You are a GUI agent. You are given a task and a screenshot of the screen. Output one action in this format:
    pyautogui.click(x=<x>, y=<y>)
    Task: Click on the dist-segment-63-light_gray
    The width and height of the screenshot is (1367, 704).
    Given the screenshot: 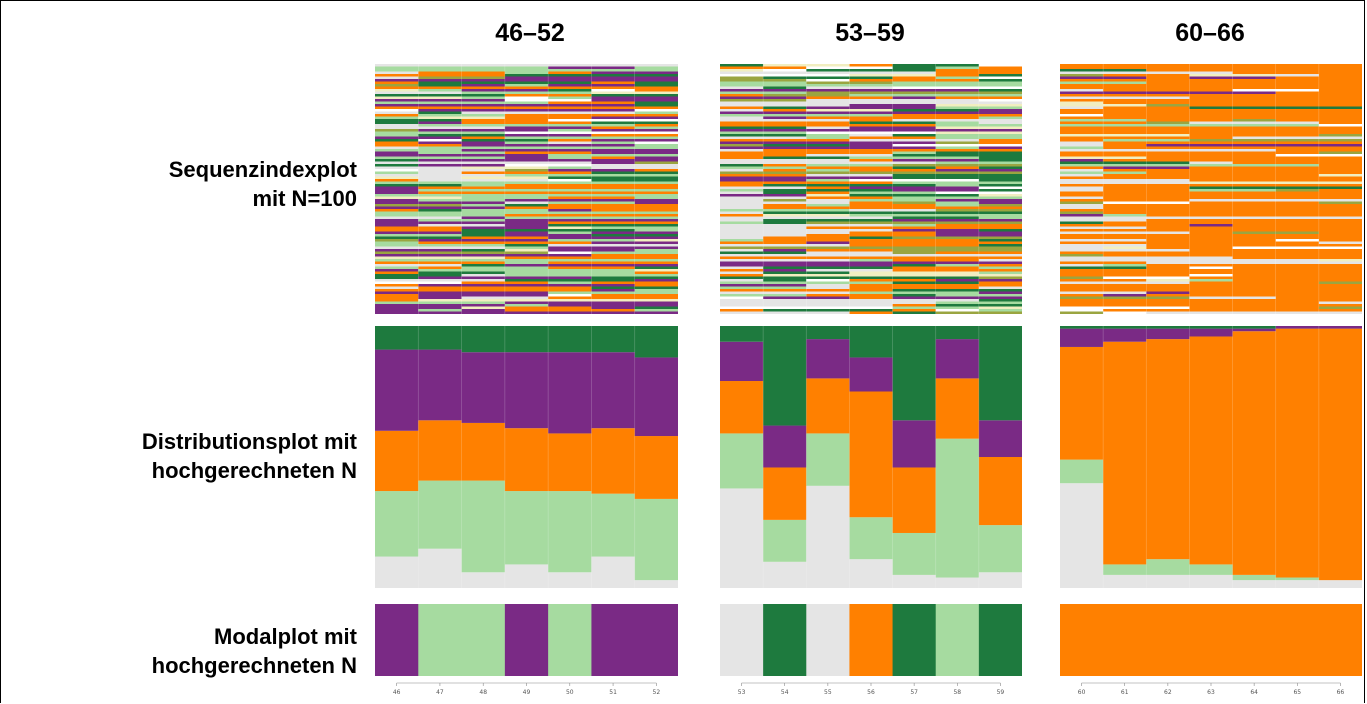 What is the action you would take?
    pyautogui.click(x=1211, y=581)
    